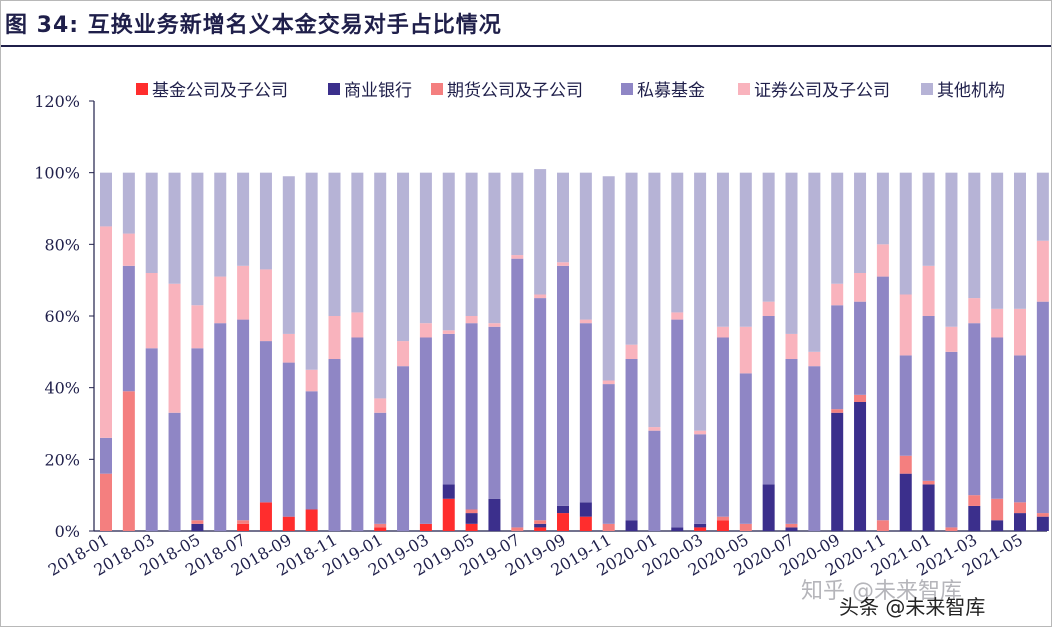 The height and width of the screenshot is (627, 1052). I want to click on bar-segment-s4-c23, so click(631, 351).